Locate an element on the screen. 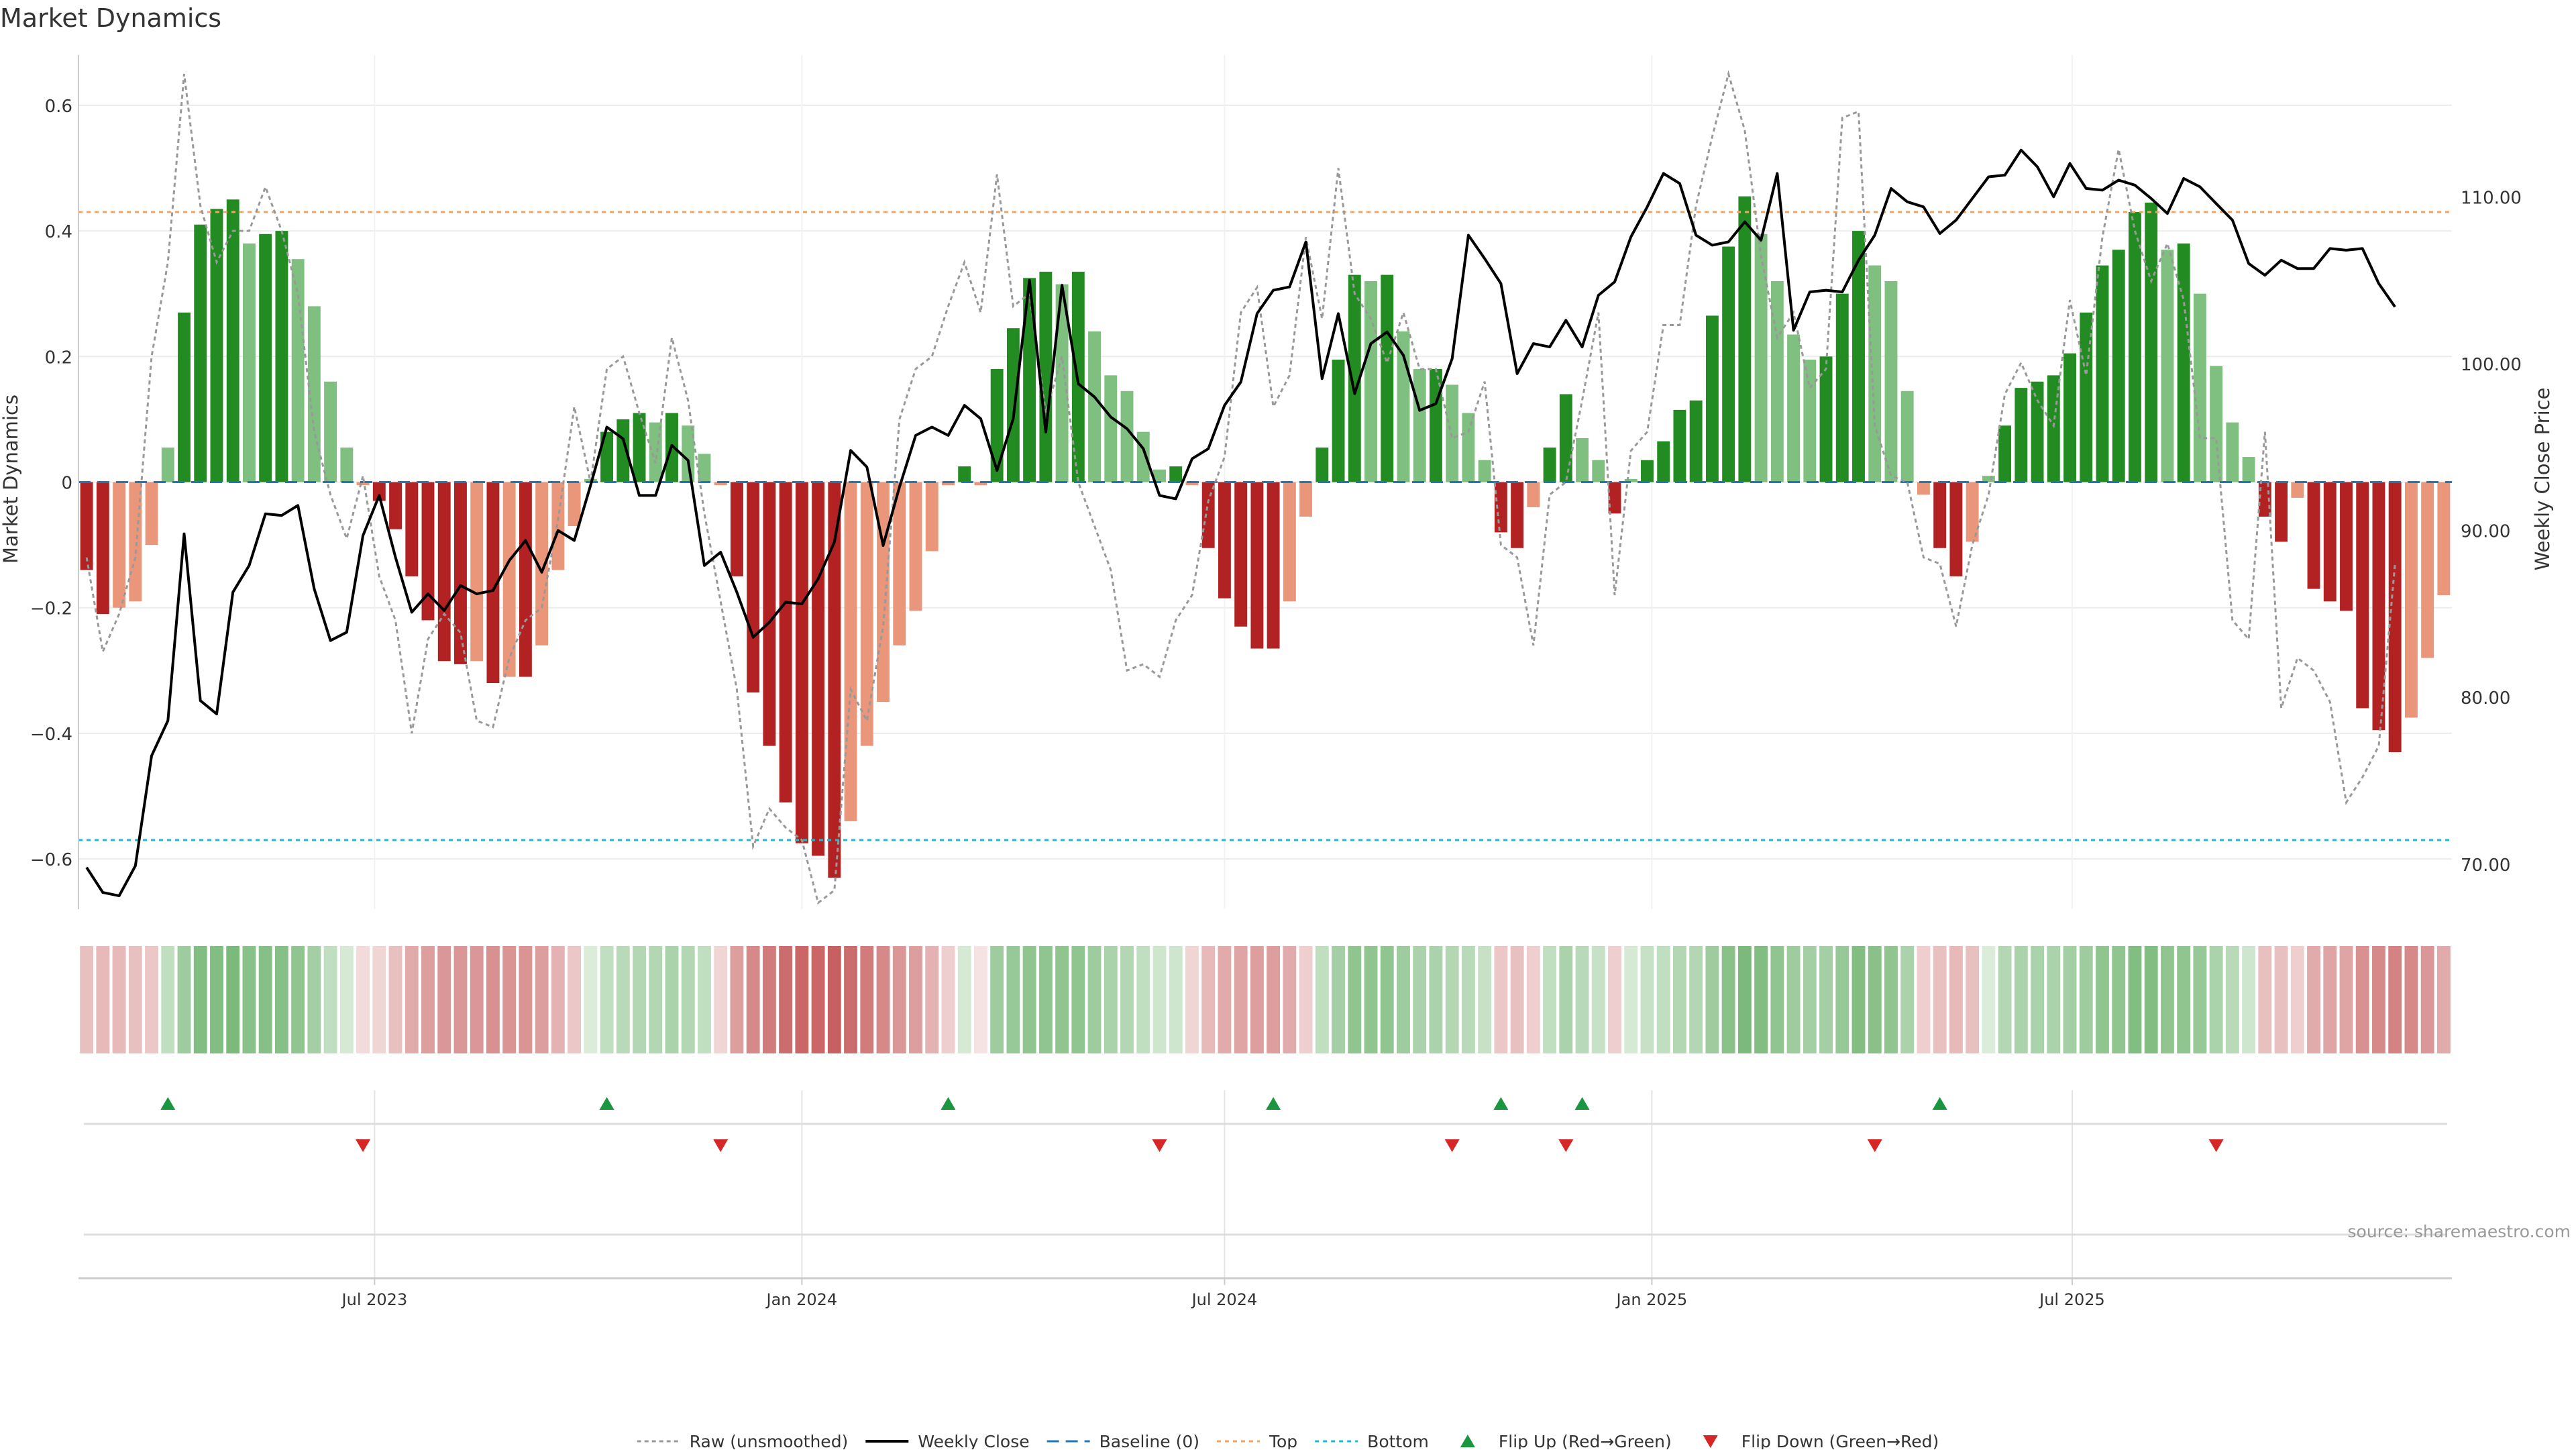 Image resolution: width=2576 pixels, height=1452 pixels. right-tick-label: 70.00 is located at coordinates (2485, 866).